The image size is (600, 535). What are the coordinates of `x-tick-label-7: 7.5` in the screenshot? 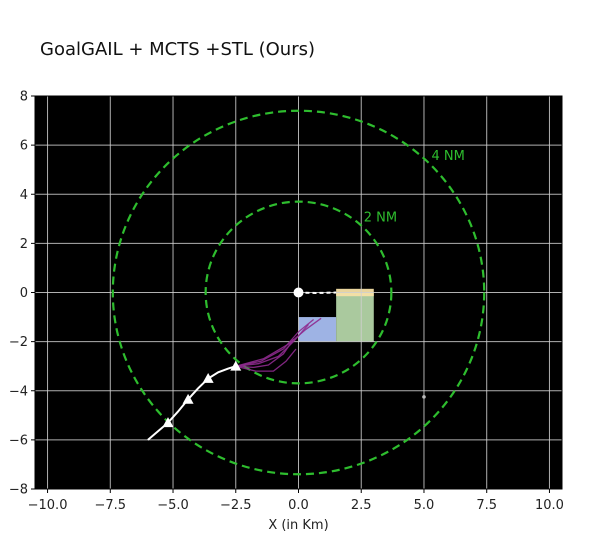 It's located at (486, 505).